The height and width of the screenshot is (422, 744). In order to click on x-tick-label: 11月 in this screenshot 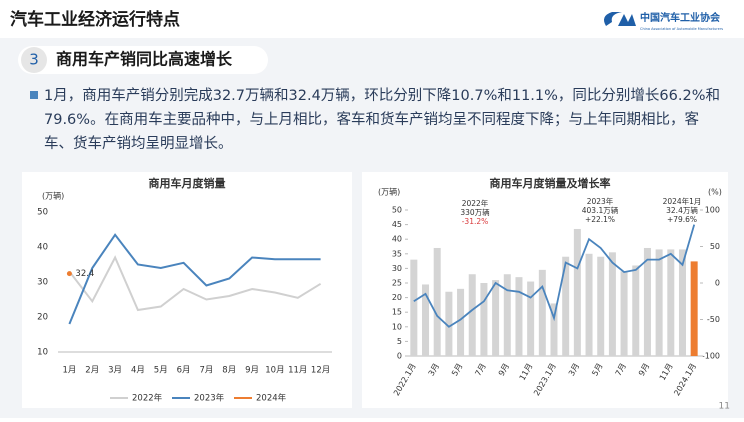, I will do `click(297, 371)`.